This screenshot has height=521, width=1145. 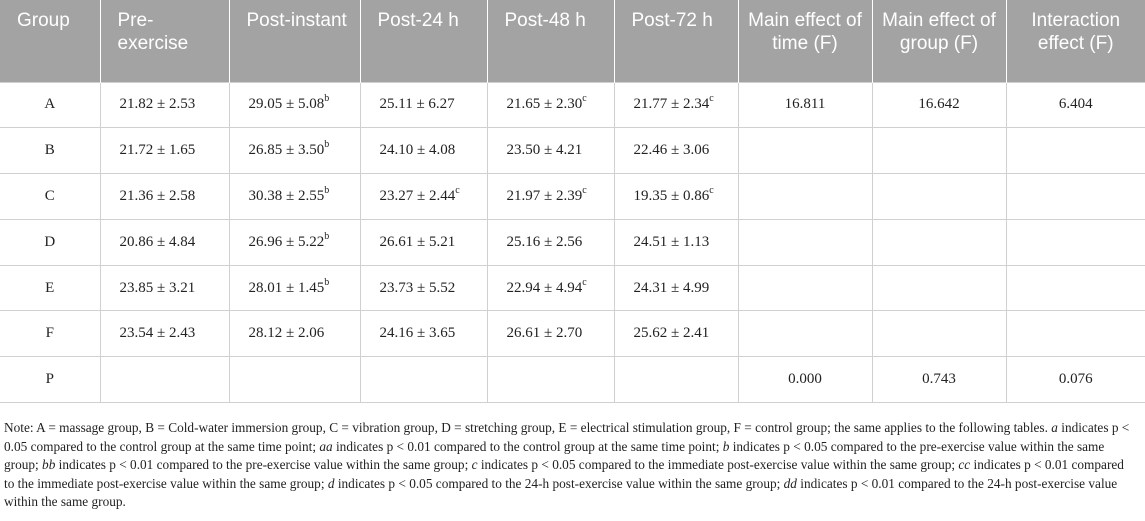 I want to click on cell-post-48h: 23.50 ± 4.21, so click(x=550, y=151).